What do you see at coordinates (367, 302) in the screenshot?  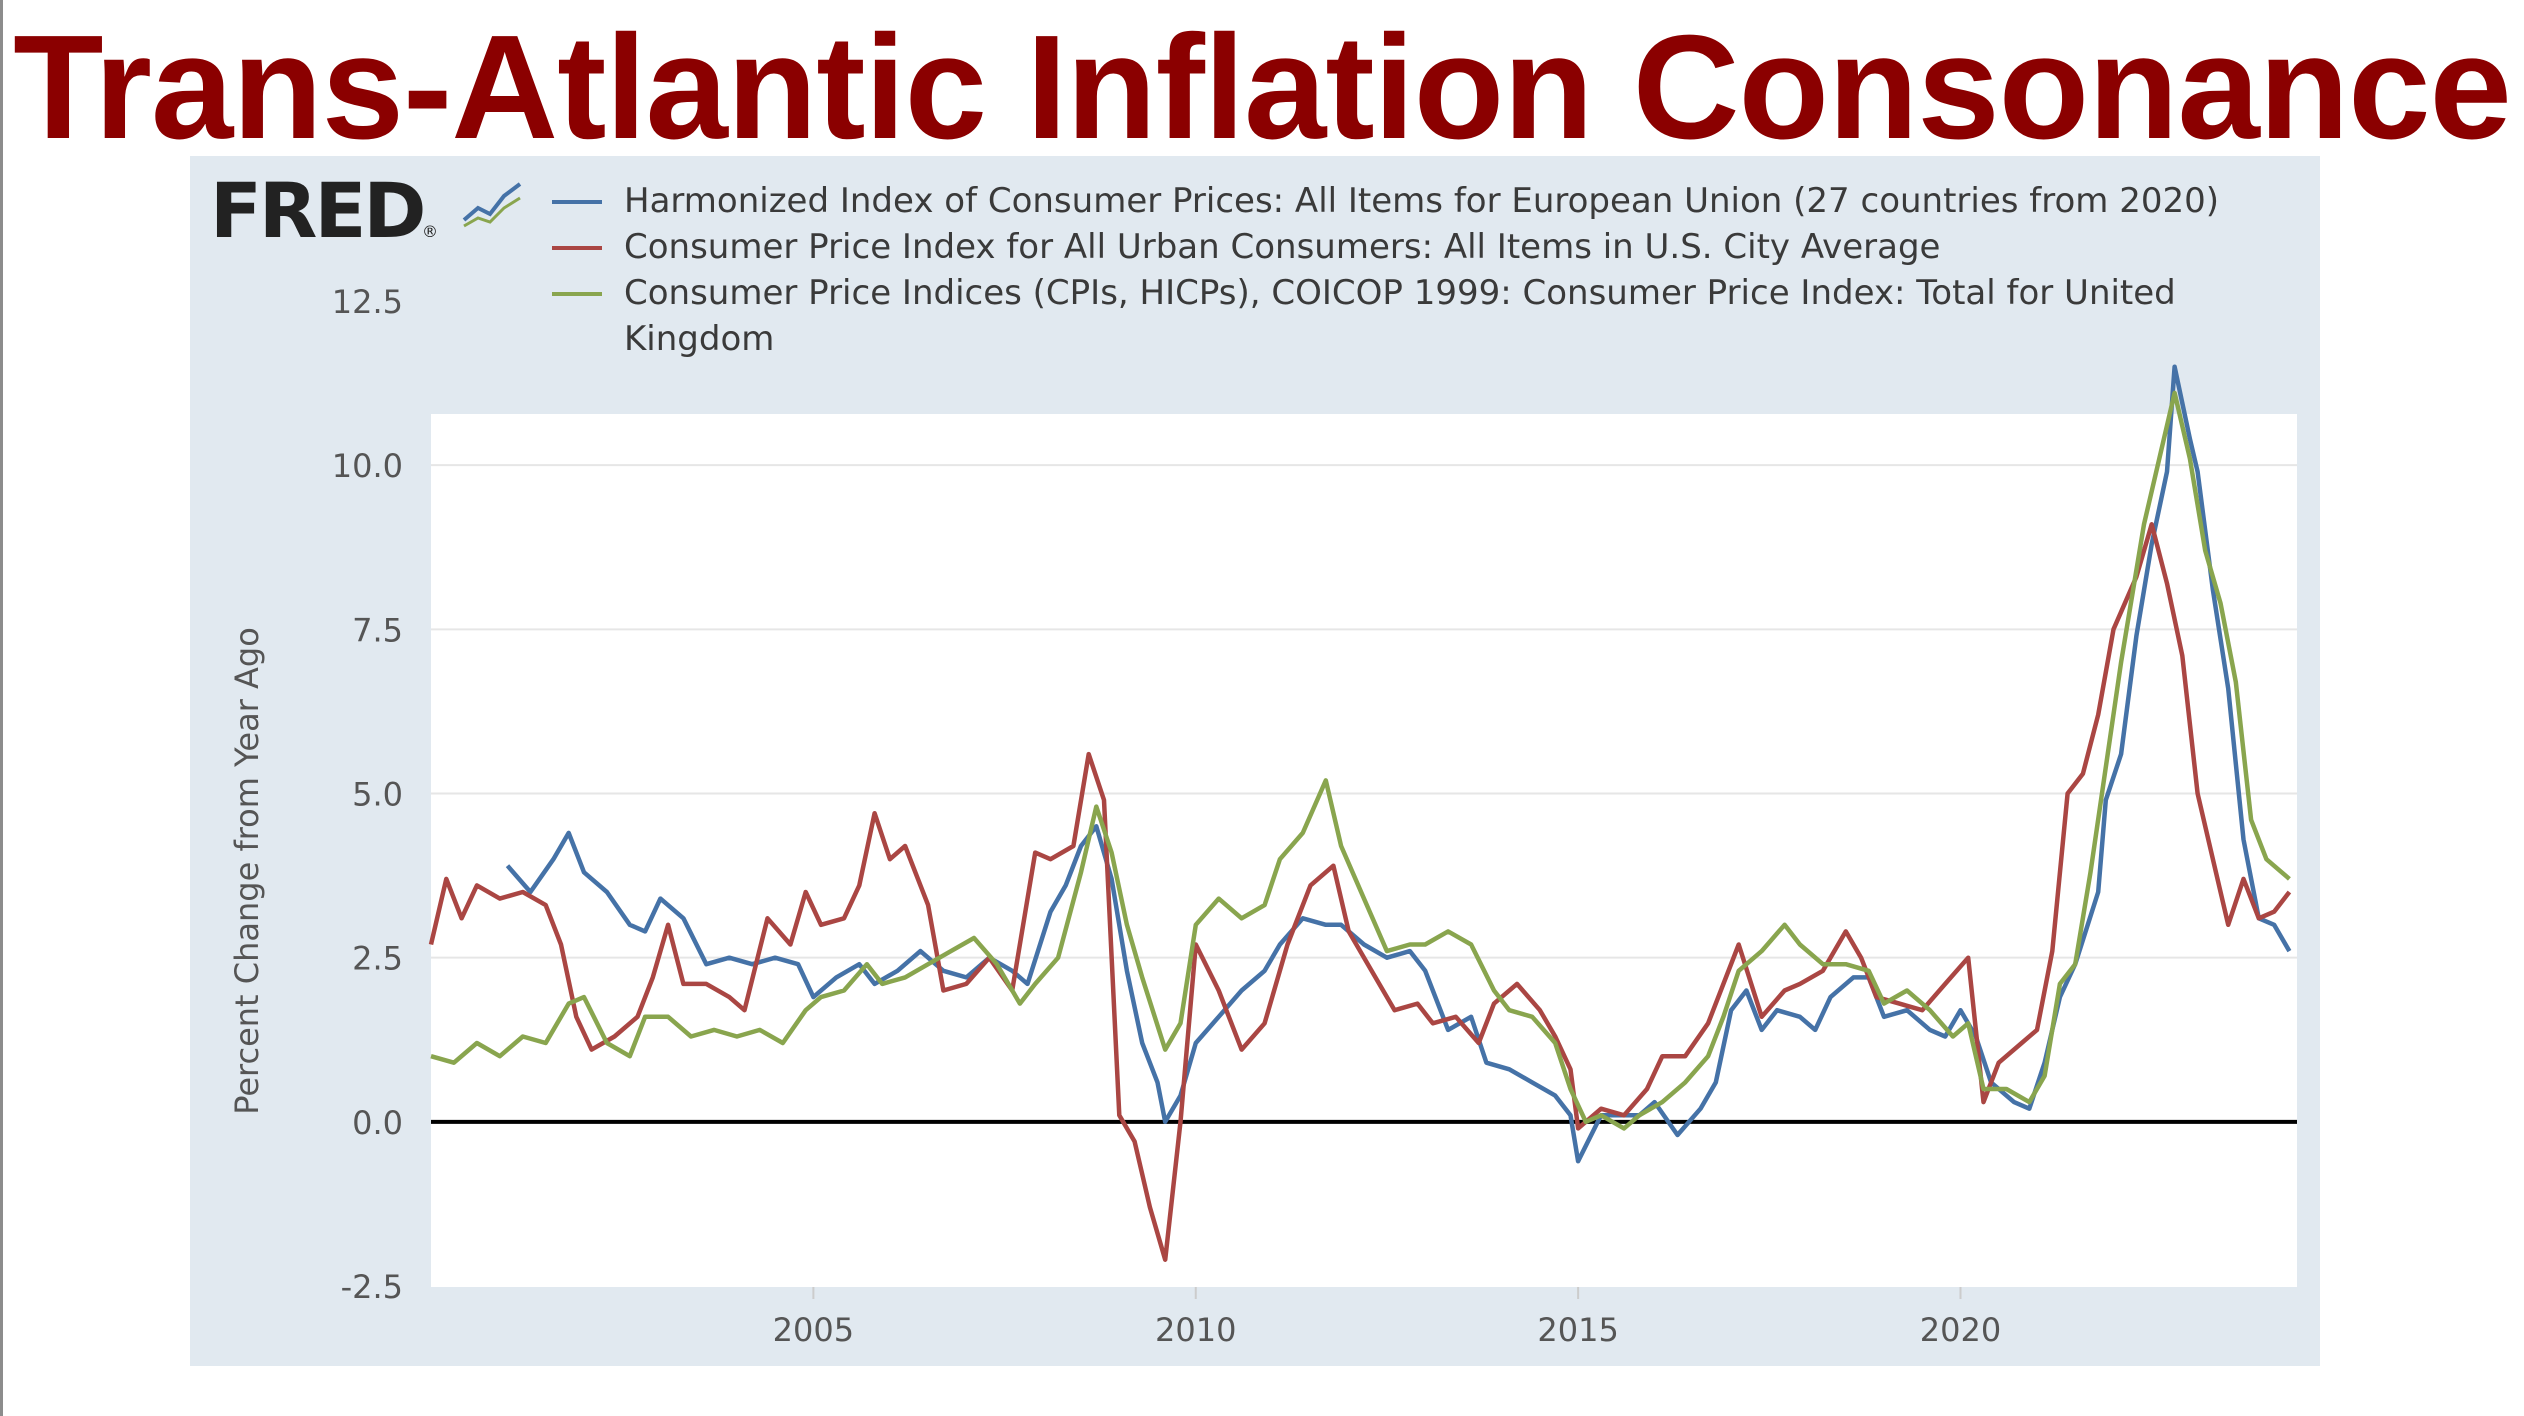 I see `y-tick-label: 12.5` at bounding box center [367, 302].